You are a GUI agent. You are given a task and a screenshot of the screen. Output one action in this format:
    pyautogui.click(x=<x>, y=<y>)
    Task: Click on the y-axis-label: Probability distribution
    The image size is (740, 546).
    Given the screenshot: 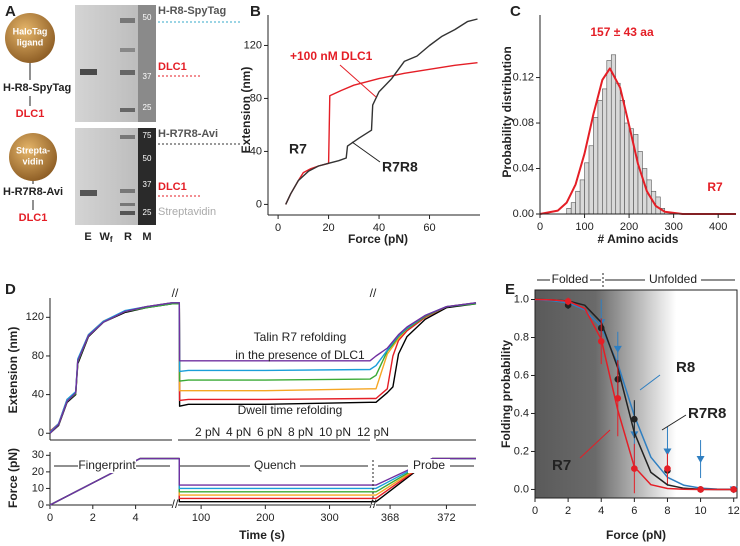 What is the action you would take?
    pyautogui.click(x=507, y=111)
    